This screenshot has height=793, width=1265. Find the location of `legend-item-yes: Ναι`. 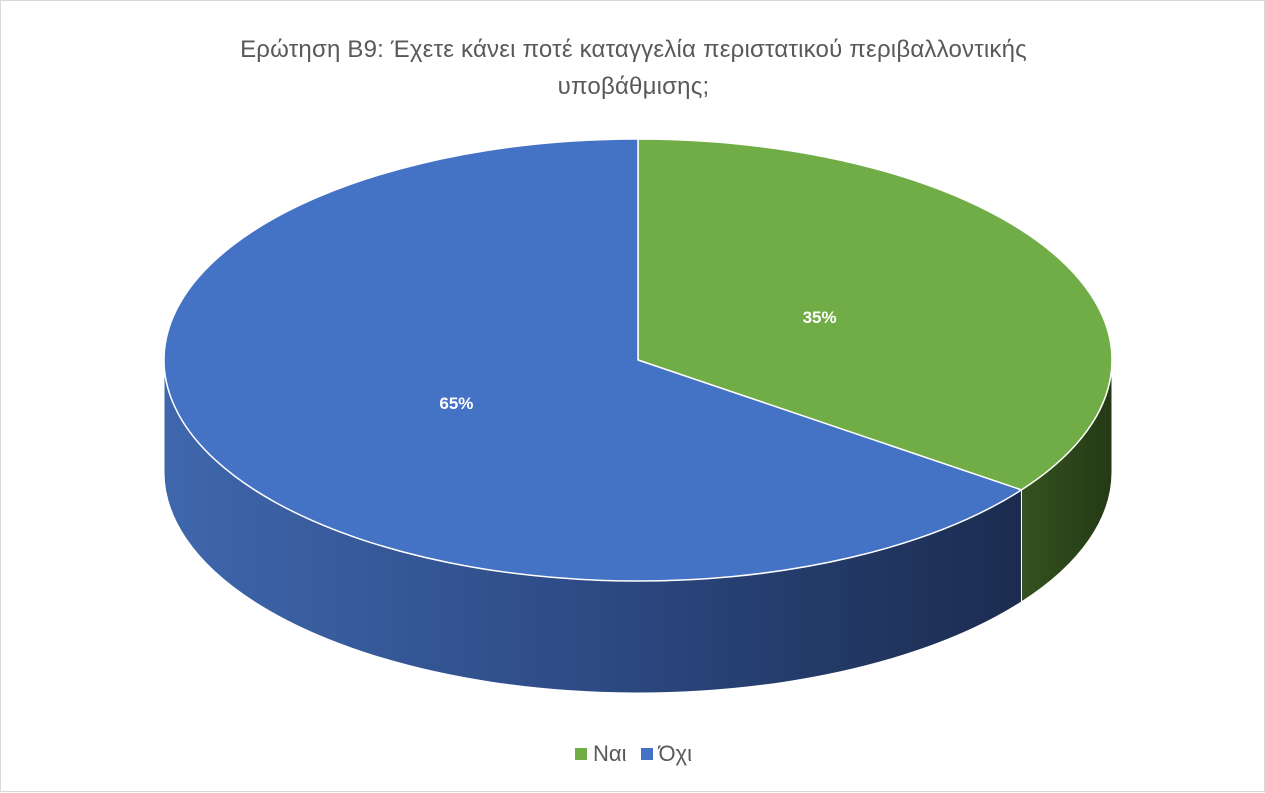

legend-item-yes: Ναι is located at coordinates (601, 754).